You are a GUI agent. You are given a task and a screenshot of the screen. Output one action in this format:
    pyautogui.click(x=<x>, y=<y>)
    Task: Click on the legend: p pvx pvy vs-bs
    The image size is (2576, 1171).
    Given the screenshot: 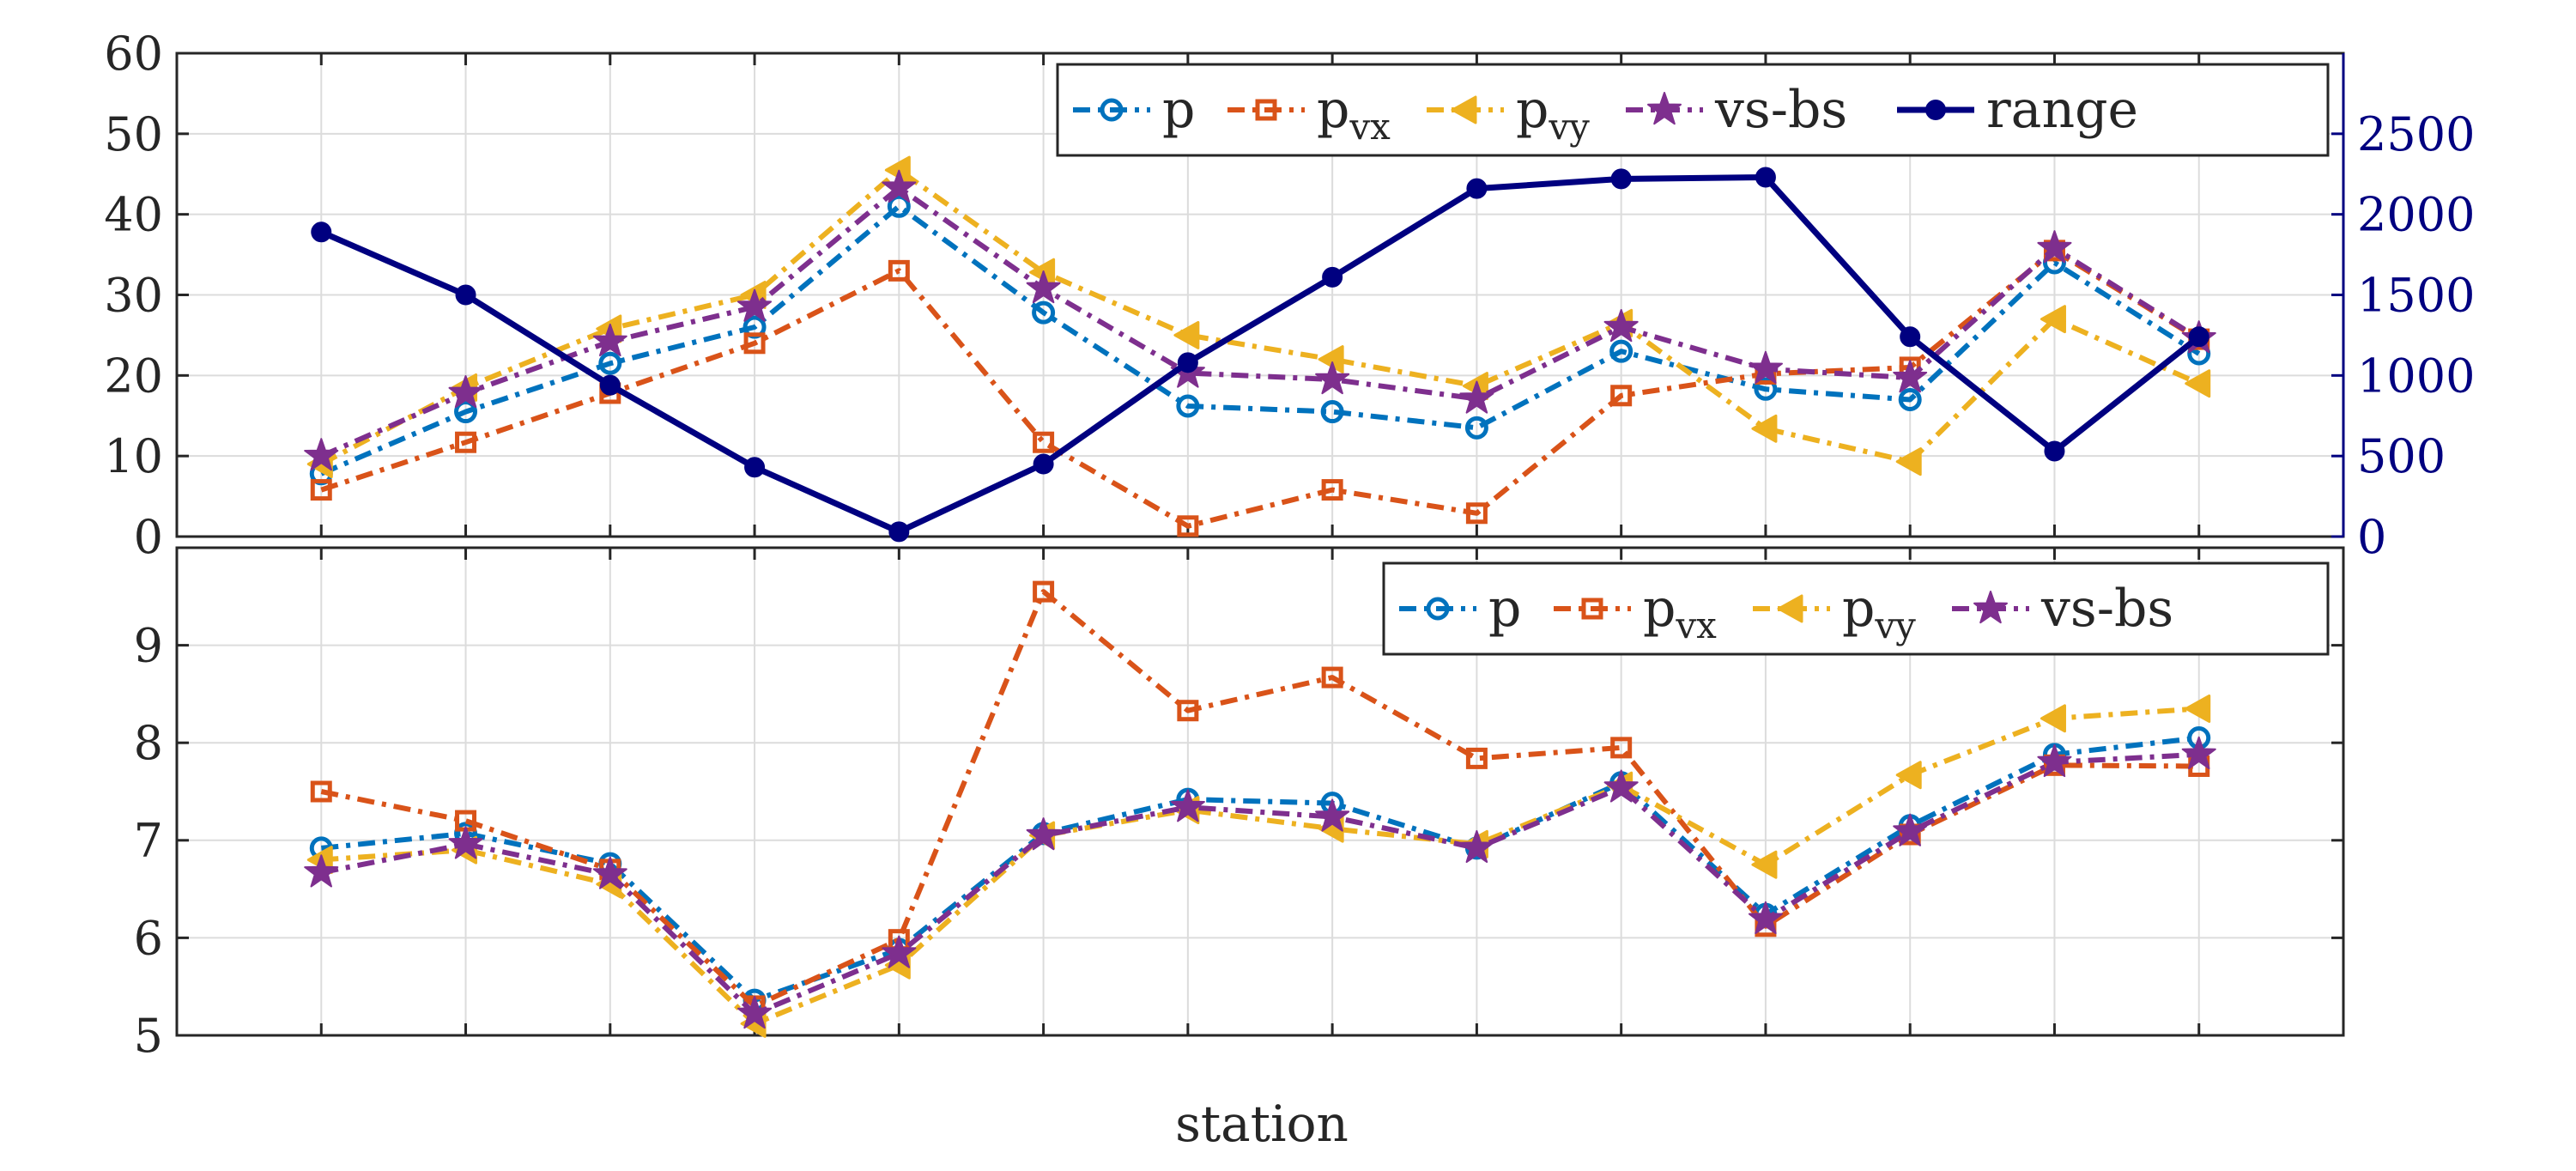 What is the action you would take?
    pyautogui.click(x=1856, y=608)
    